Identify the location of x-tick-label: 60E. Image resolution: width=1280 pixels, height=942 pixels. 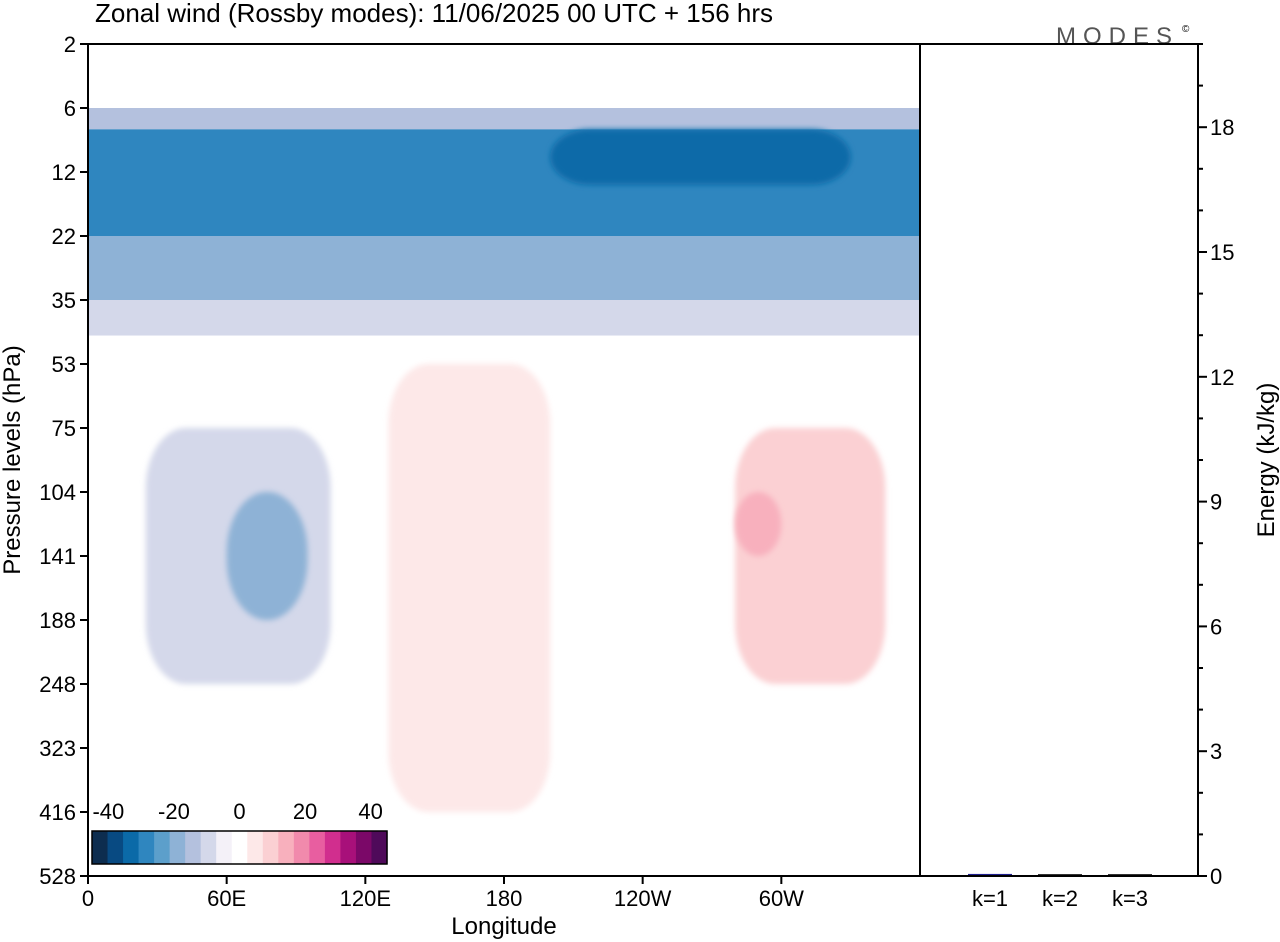
(226, 898).